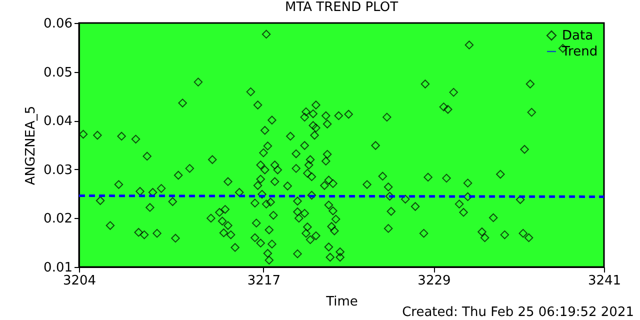 The height and width of the screenshot is (320, 640). What do you see at coordinates (434, 281) in the screenshot?
I see `x-tick-label: 3229` at bounding box center [434, 281].